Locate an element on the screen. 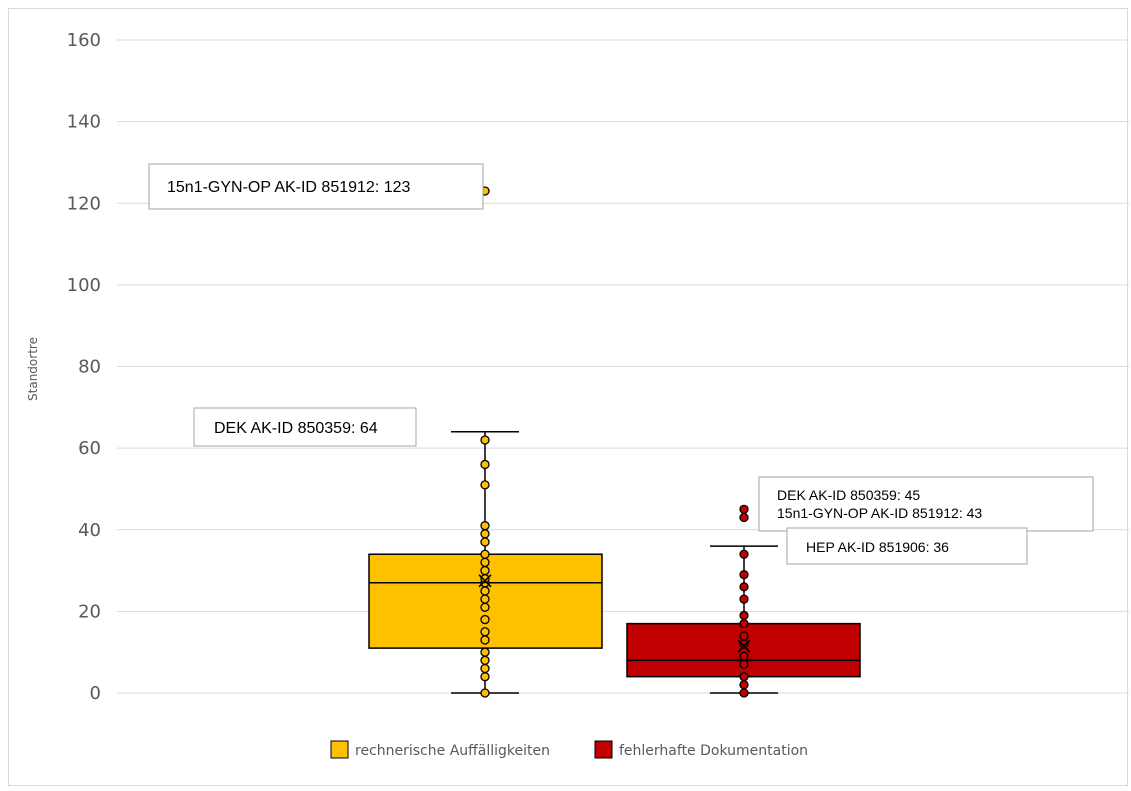 The height and width of the screenshot is (791, 1131). legend-item-0: rechnerische Auffälligkeiten is located at coordinates (440, 749).